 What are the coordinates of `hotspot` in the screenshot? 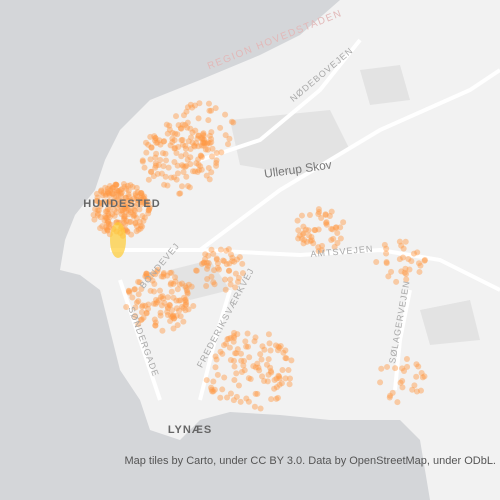 It's located at (118, 240).